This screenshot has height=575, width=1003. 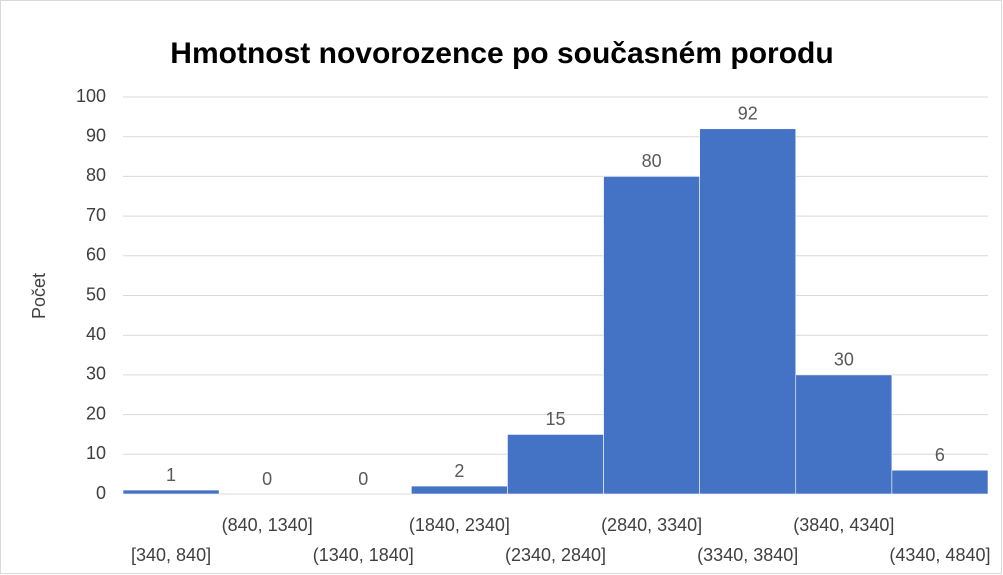 I want to click on x-tick-label: (2840, 3340], so click(x=651, y=525).